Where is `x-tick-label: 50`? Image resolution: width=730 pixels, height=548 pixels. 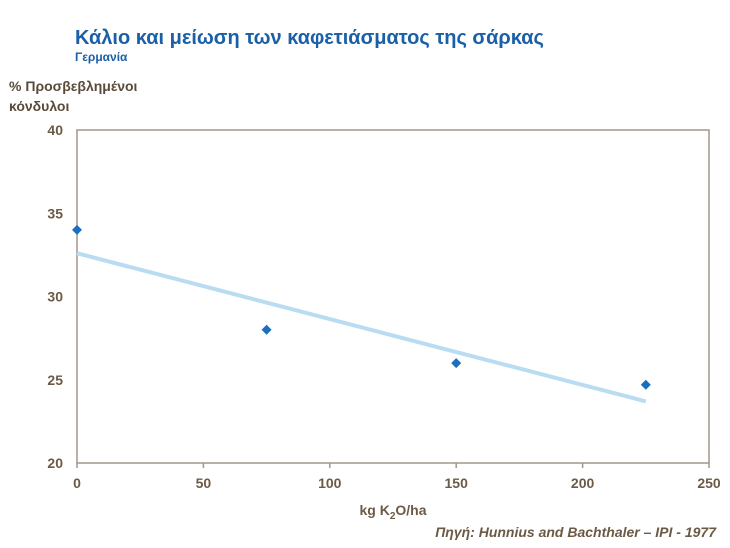
x-tick-label: 50 is located at coordinates (204, 483).